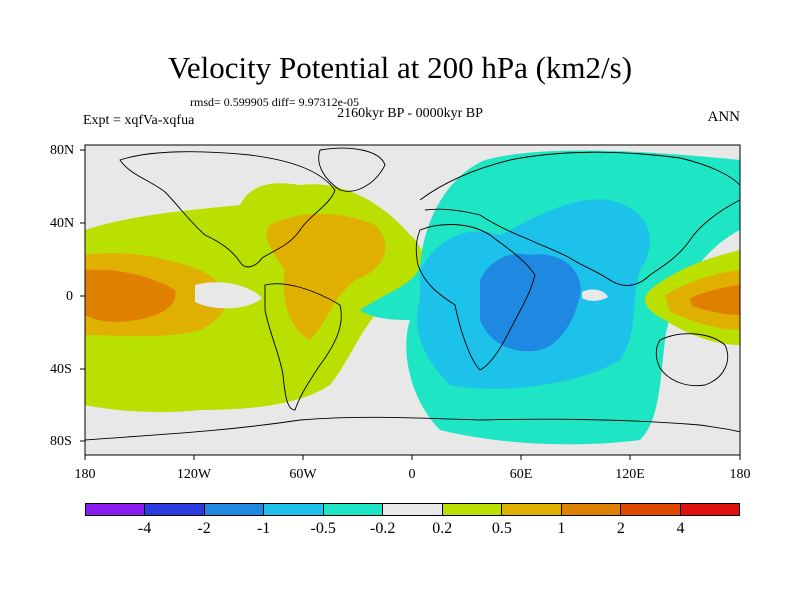  What do you see at coordinates (692, 360) in the screenshot?
I see `coast-australia` at bounding box center [692, 360].